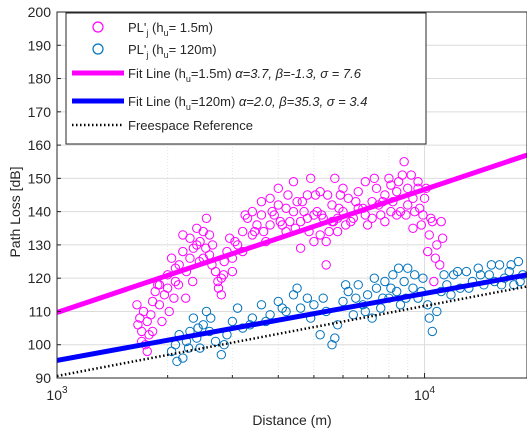  I want to click on y-tick-label: 150, so click(40, 178).